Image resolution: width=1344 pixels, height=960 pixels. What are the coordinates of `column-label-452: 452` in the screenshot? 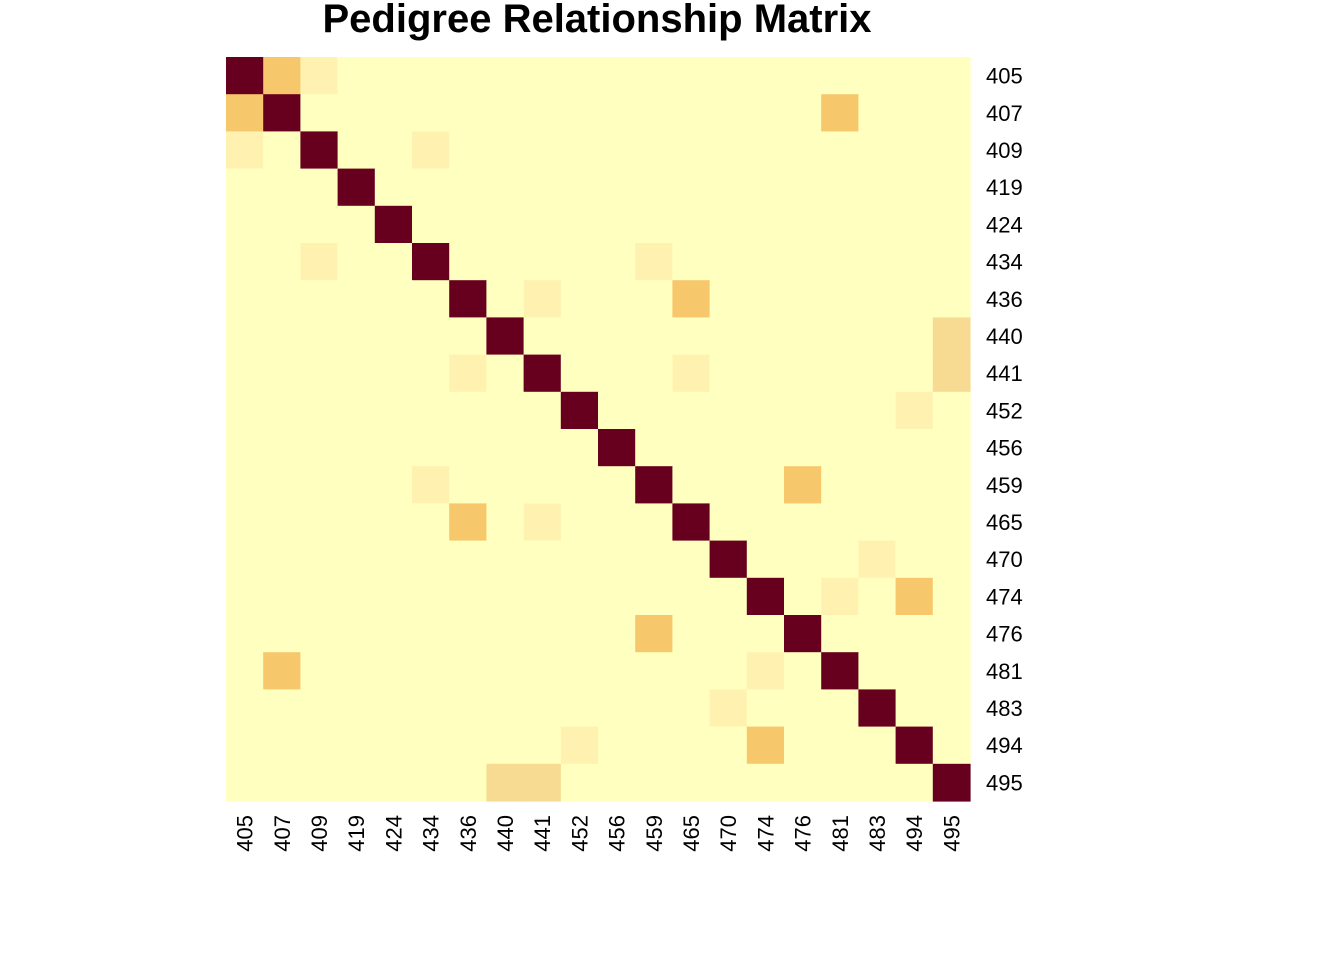 It's located at (579, 833).